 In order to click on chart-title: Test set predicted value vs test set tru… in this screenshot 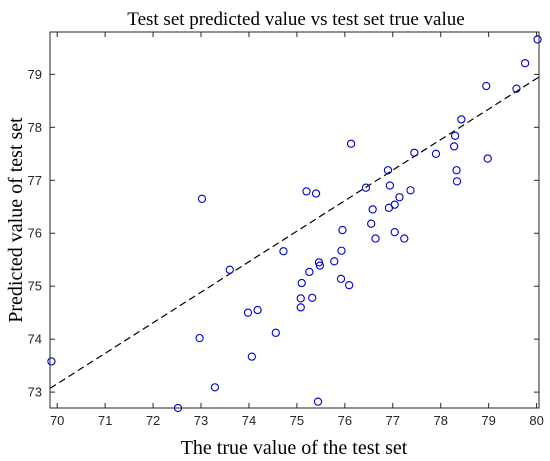, I will do `click(295, 19)`.